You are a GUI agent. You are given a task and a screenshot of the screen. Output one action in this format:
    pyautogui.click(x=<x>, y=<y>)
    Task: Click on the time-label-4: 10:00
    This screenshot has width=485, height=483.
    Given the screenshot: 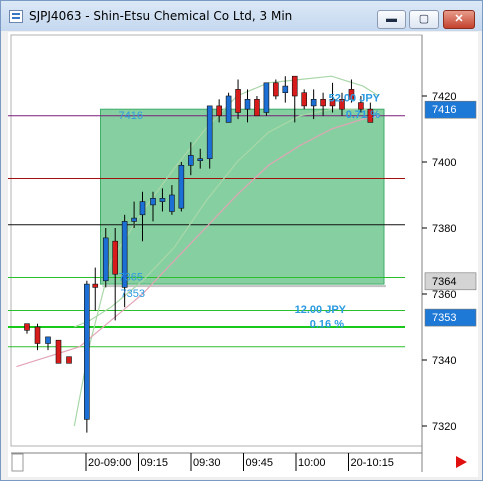 What is the action you would take?
    pyautogui.click(x=312, y=463)
    